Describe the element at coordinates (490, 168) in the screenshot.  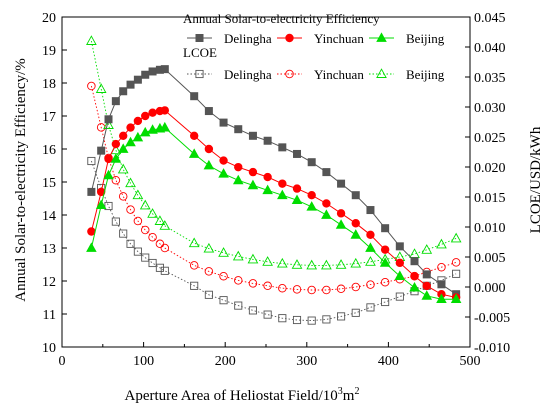
I see `y-right-tick-label: 0.020` at that location.